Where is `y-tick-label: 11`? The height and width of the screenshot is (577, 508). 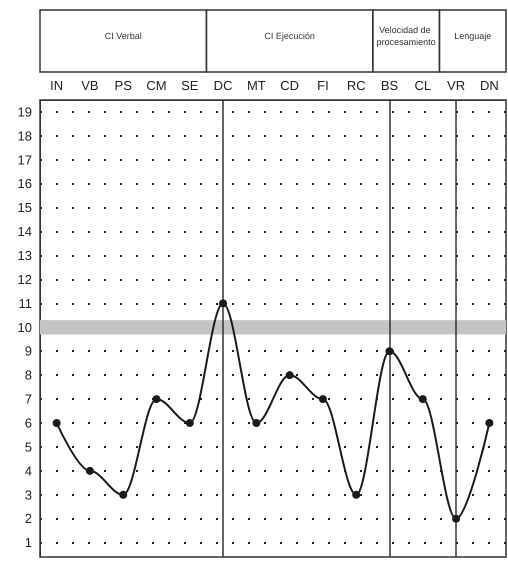 y-tick-label: 11 is located at coordinates (25, 303).